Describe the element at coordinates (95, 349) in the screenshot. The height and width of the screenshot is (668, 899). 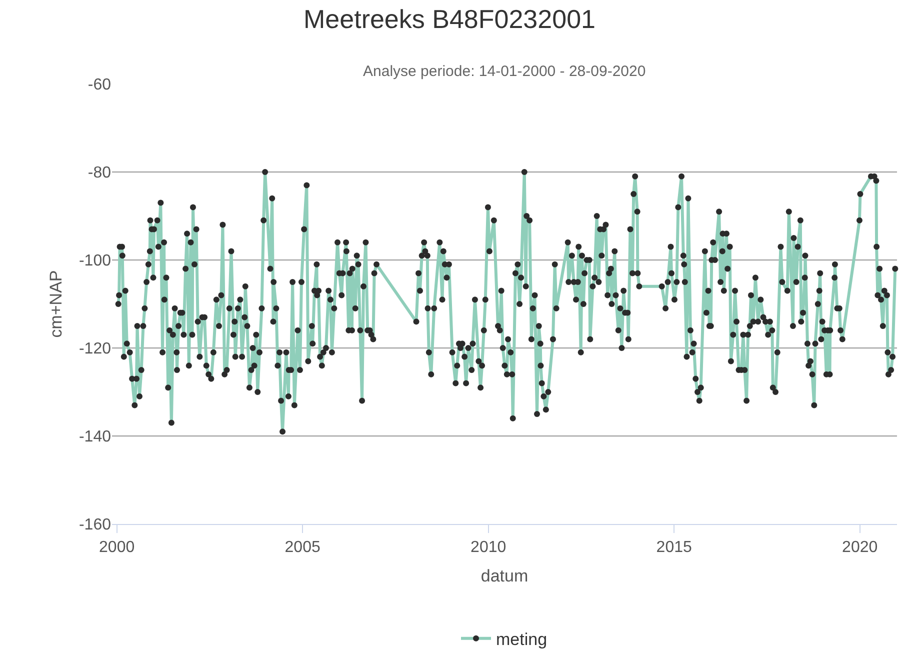
I see `y-tick-label: -120` at that location.